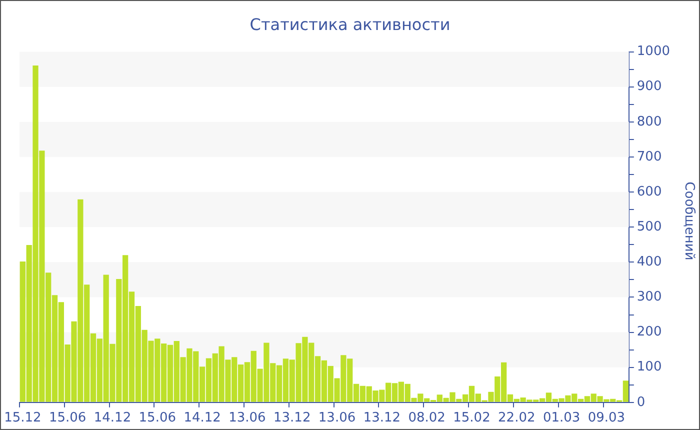 The image size is (700, 430). I want to click on y-axis-title: Сообщений, so click(689, 221).